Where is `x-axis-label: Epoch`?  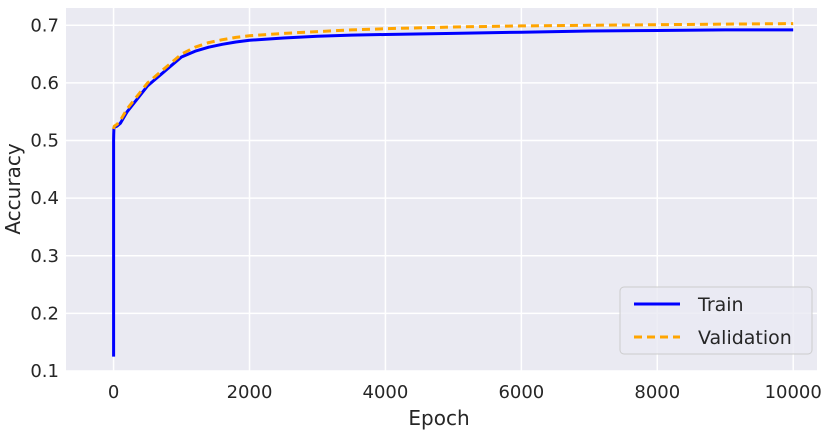
x-axis-label: Epoch is located at coordinates (438, 418).